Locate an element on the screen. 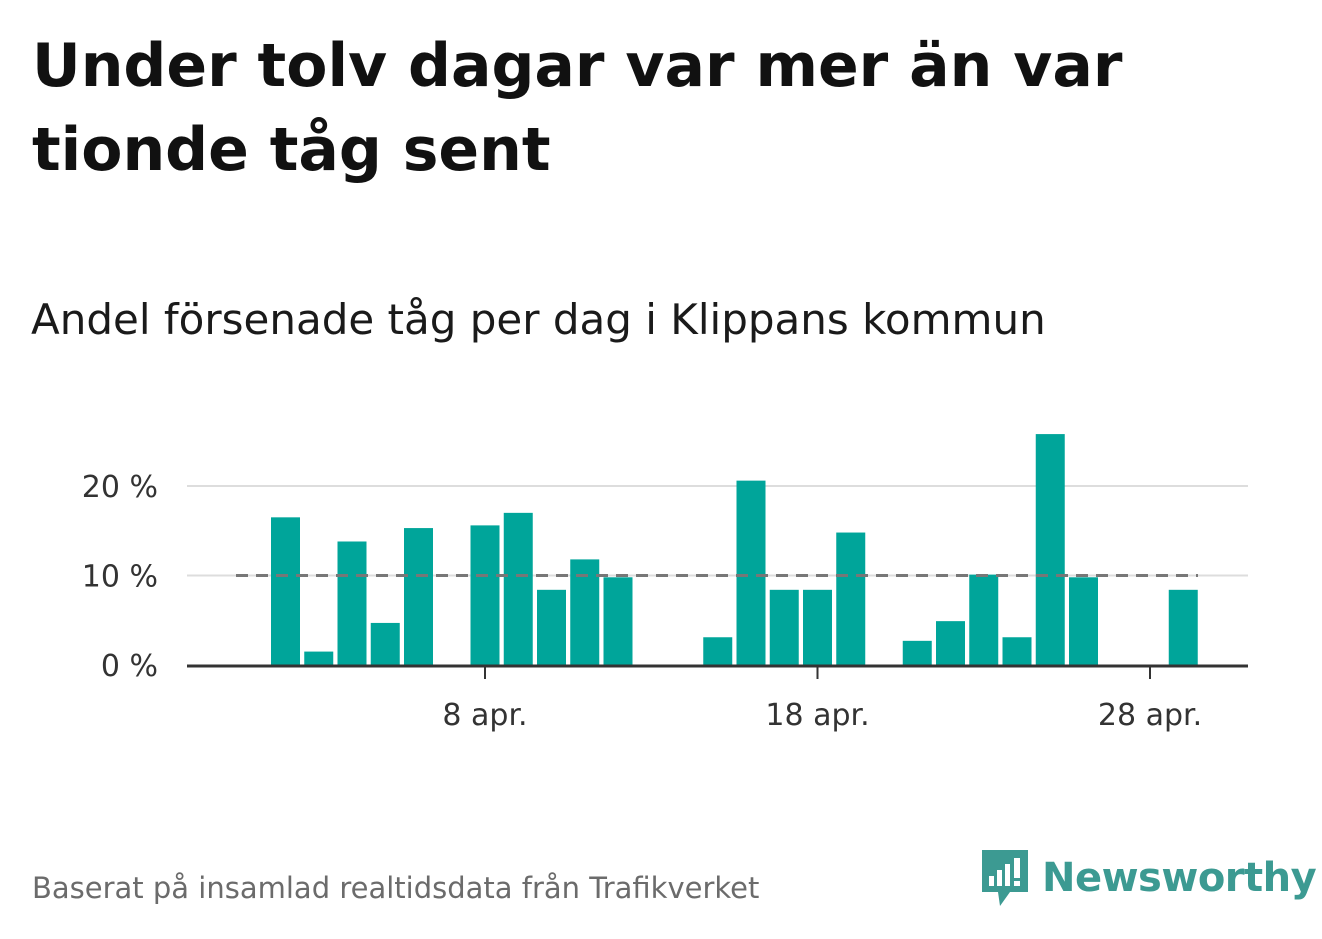 The height and width of the screenshot is (939, 1322). x-tick-label: 18 apr. is located at coordinates (817, 715).